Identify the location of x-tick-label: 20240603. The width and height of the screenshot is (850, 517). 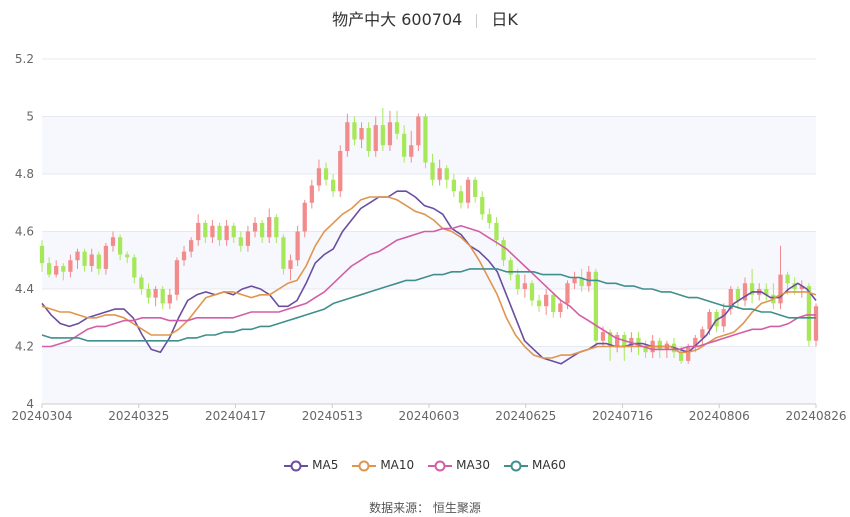
(428, 416).